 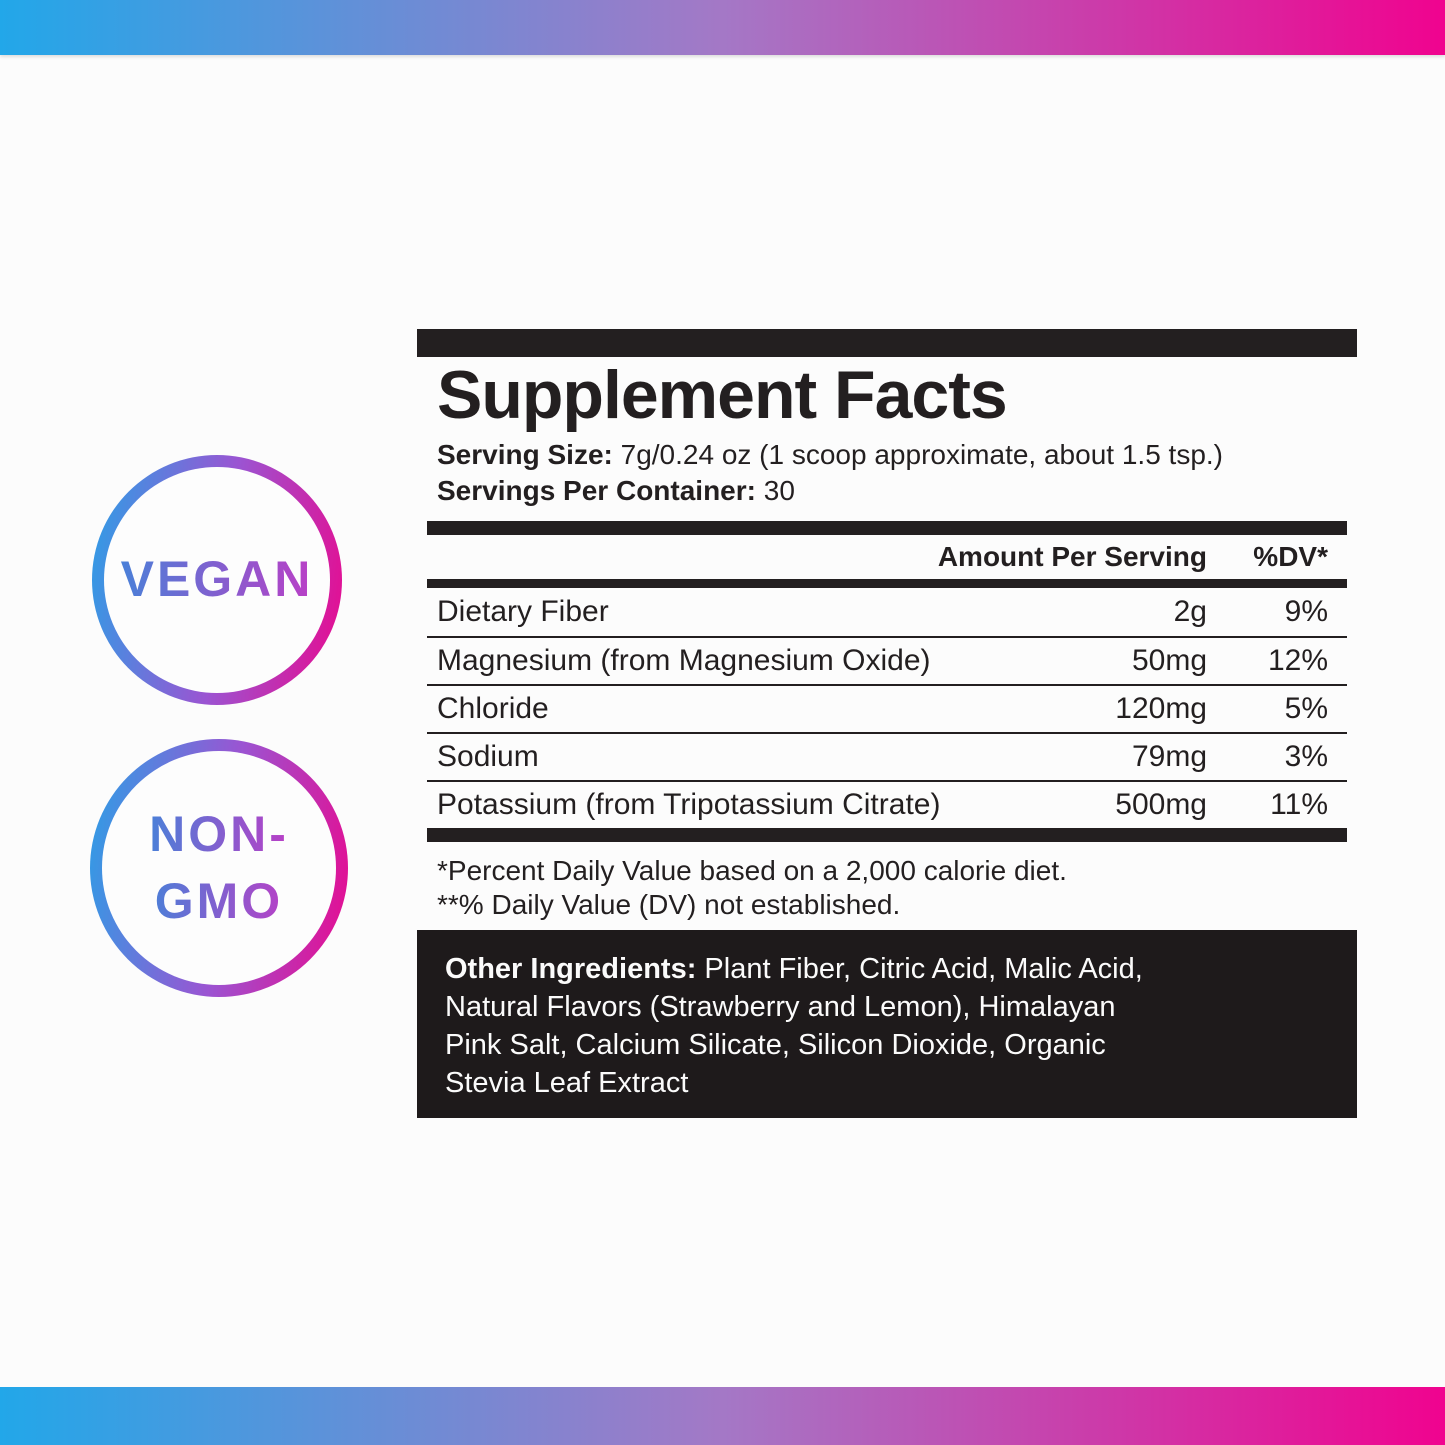 What do you see at coordinates (523, 611) in the screenshot?
I see `nutrient-name: Dietary Fiber` at bounding box center [523, 611].